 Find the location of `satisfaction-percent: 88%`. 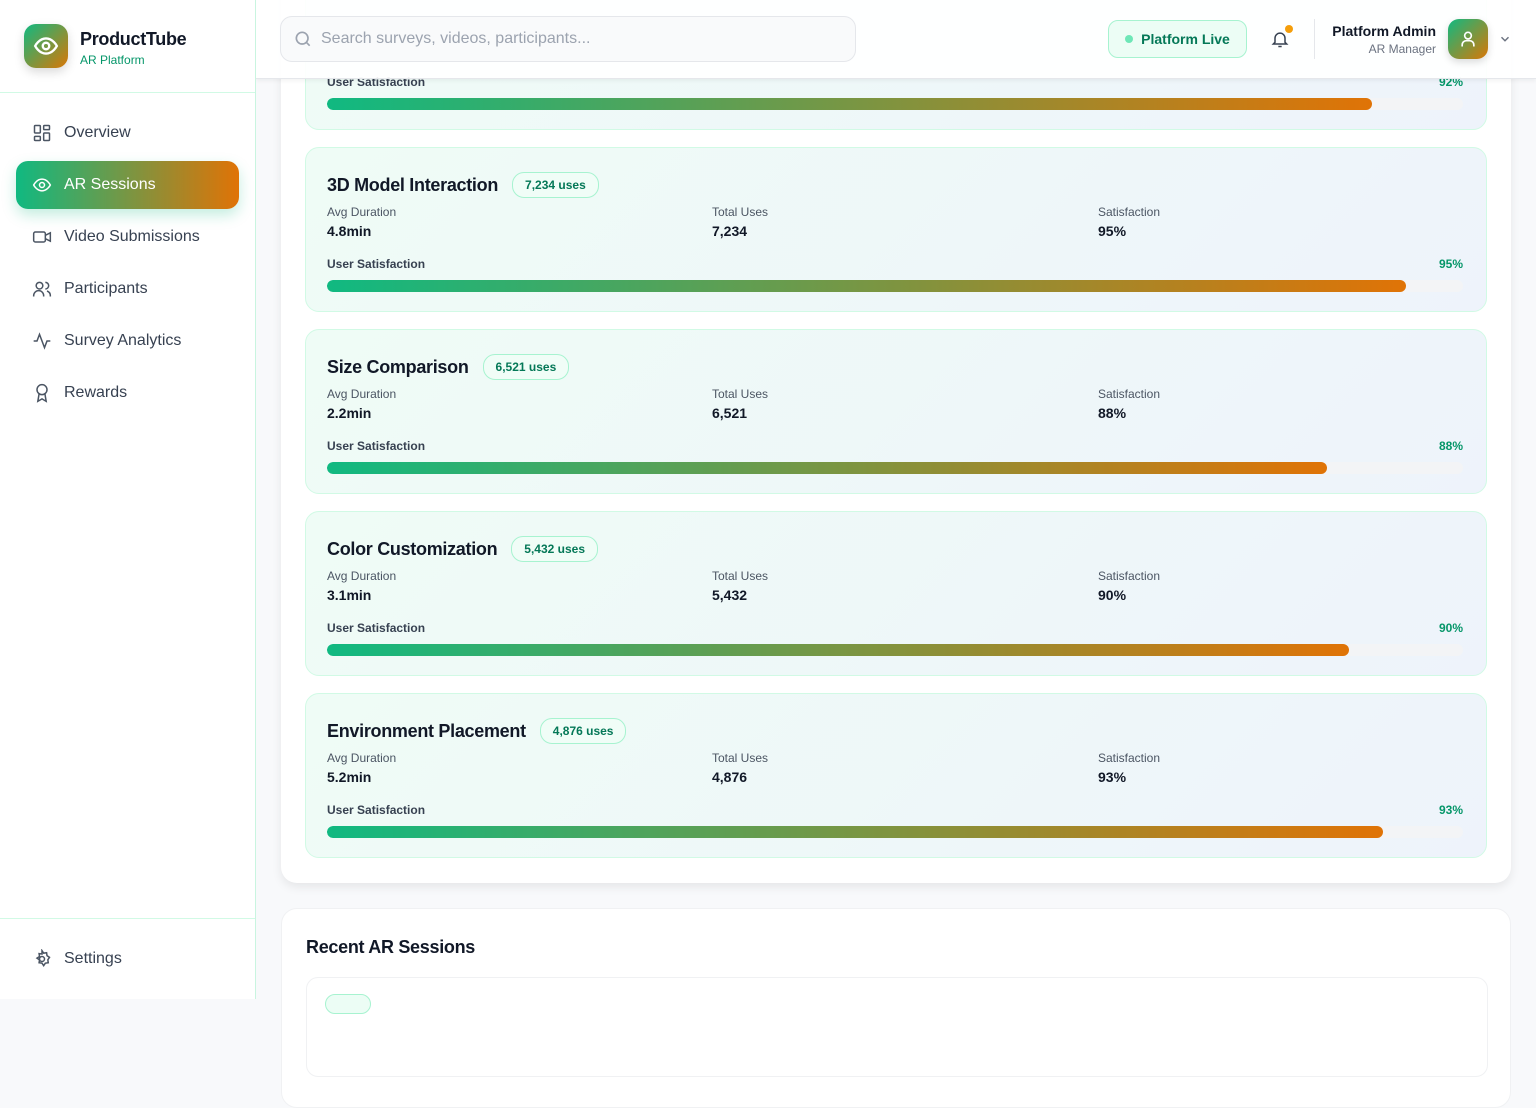

satisfaction-percent: 88% is located at coordinates (1450, 446).